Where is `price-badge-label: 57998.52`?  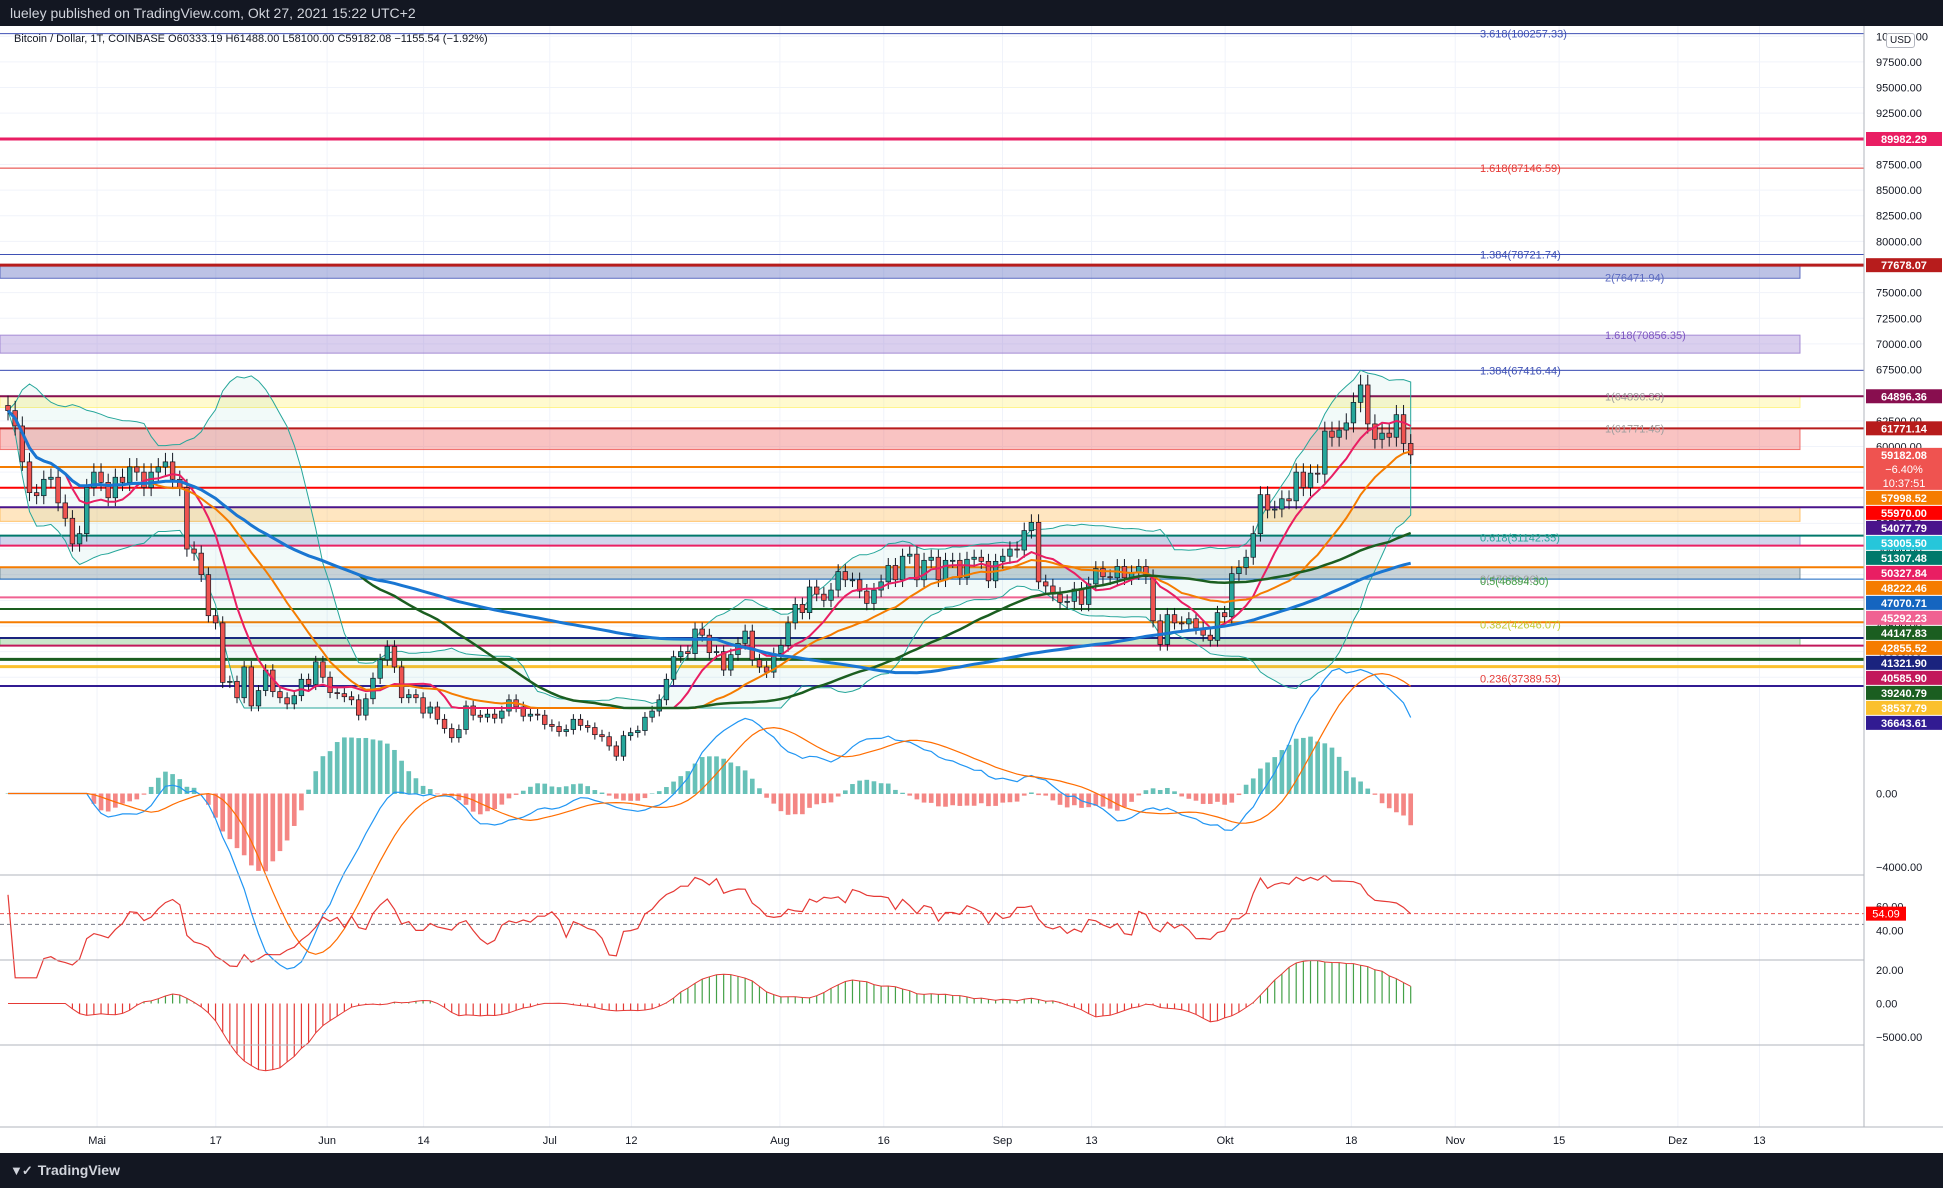 price-badge-label: 57998.52 is located at coordinates (1904, 499).